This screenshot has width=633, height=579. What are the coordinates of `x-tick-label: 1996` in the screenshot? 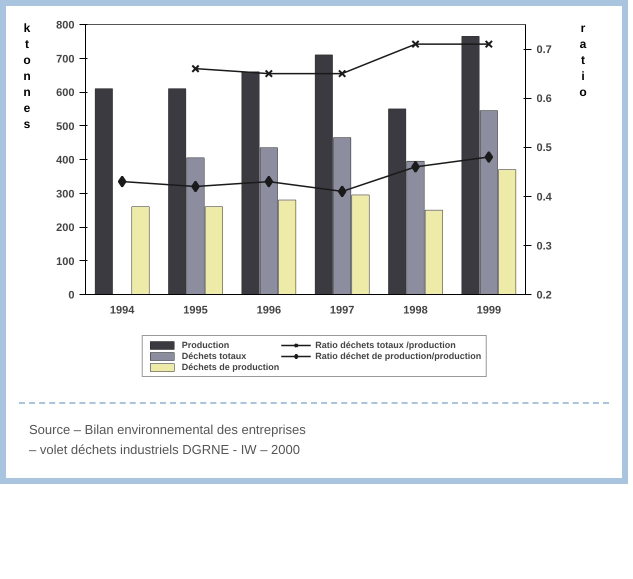 It's located at (269, 310).